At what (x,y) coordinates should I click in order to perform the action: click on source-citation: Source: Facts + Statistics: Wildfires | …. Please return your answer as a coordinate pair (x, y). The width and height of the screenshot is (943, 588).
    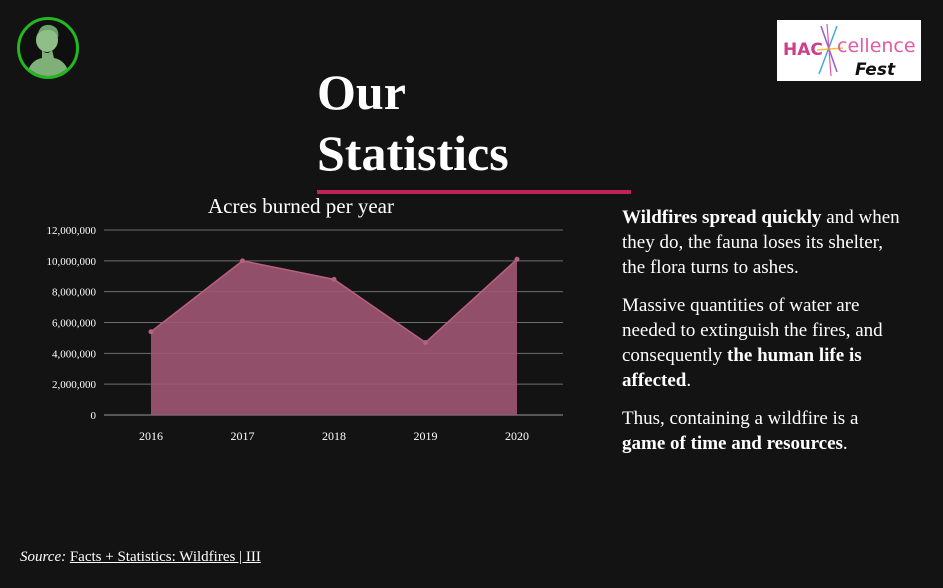
    Looking at the image, I should click on (140, 557).